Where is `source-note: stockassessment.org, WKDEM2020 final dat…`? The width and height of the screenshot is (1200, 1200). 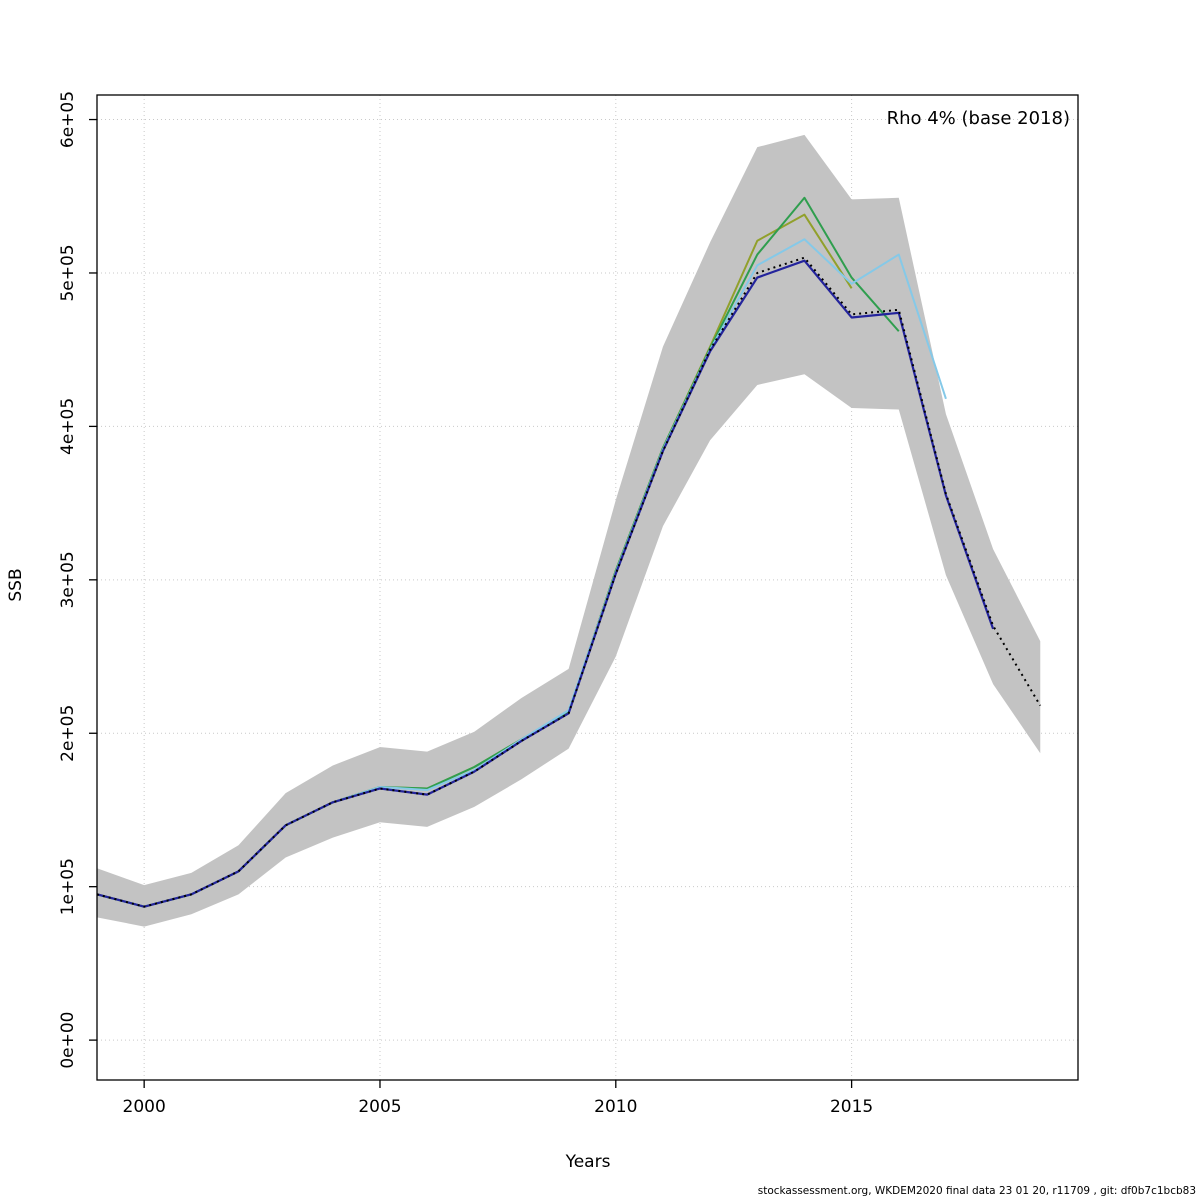 source-note: stockassessment.org, WKDEM2020 final dat… is located at coordinates (976, 1191).